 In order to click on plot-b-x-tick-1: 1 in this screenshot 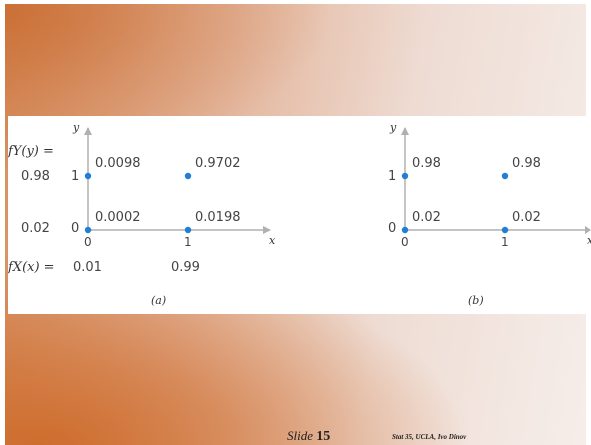, I will do `click(505, 242)`.